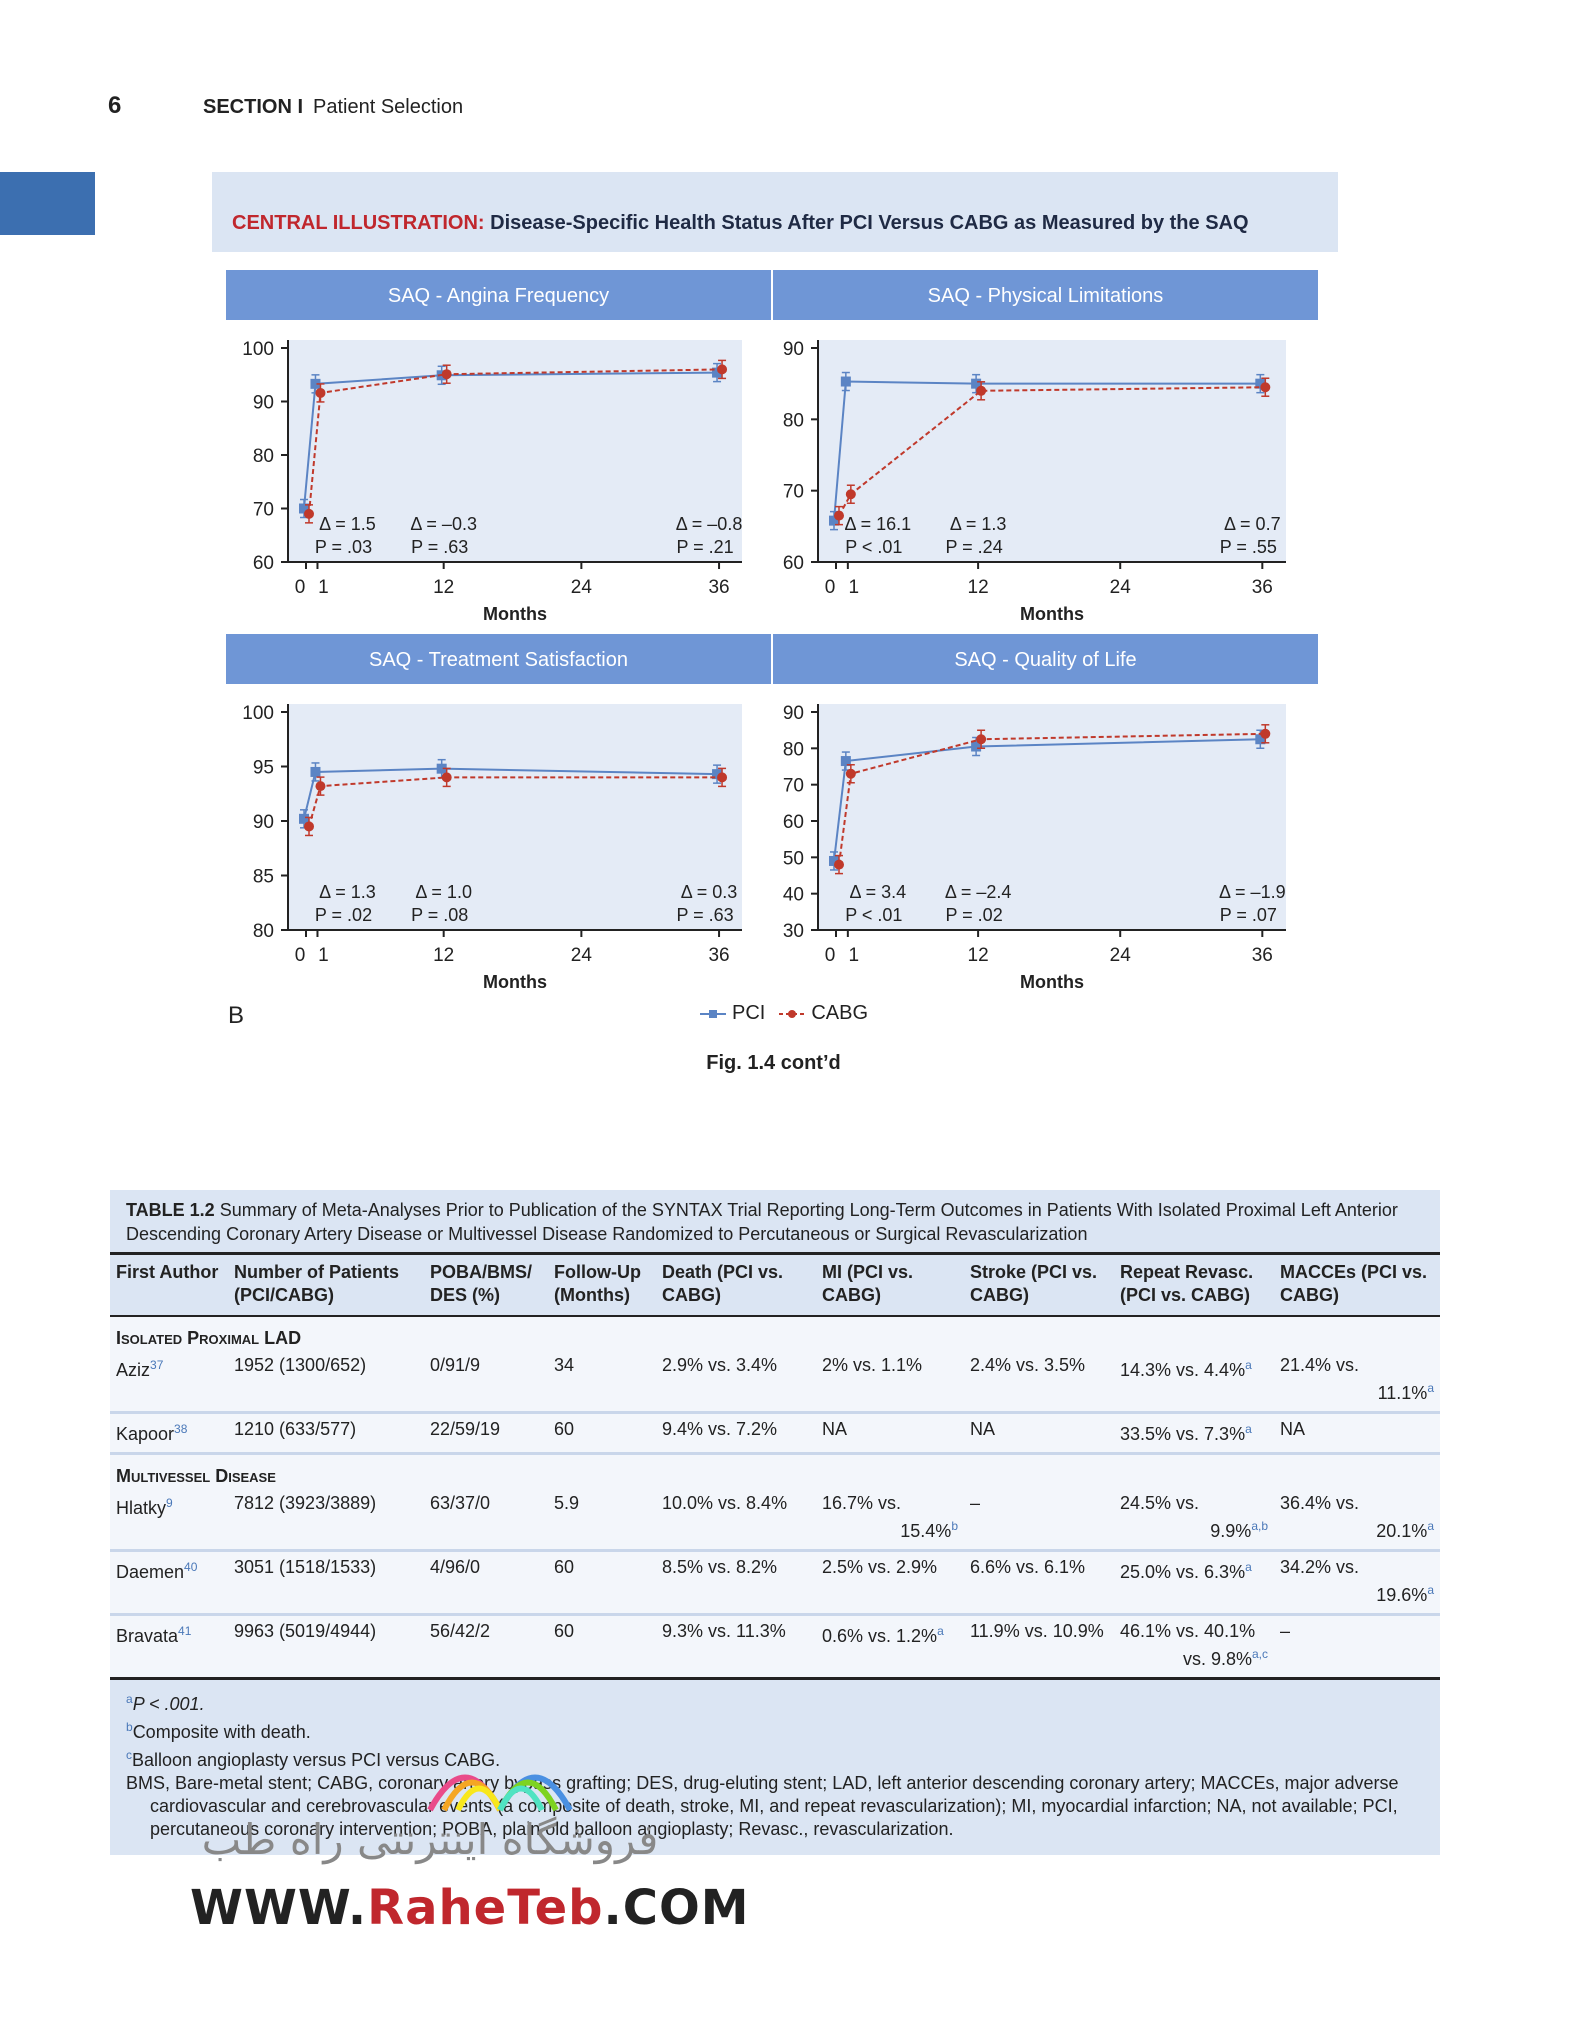 This screenshot has width=1579, height=2020. What do you see at coordinates (1320, 1567) in the screenshot?
I see `macce-value: 34.2% vs.` at bounding box center [1320, 1567].